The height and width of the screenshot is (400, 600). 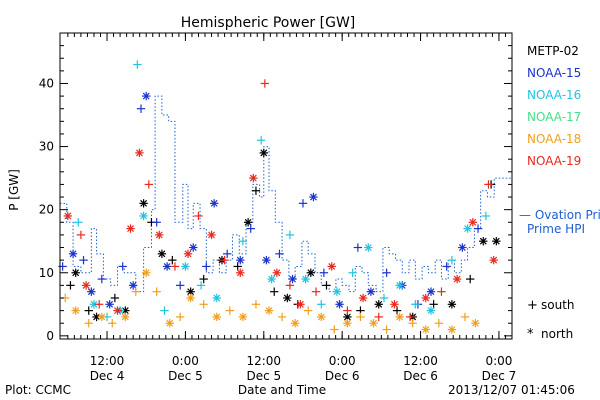 What do you see at coordinates (107, 361) in the screenshot?
I see `x-tick-time-label: 12:00` at bounding box center [107, 361].